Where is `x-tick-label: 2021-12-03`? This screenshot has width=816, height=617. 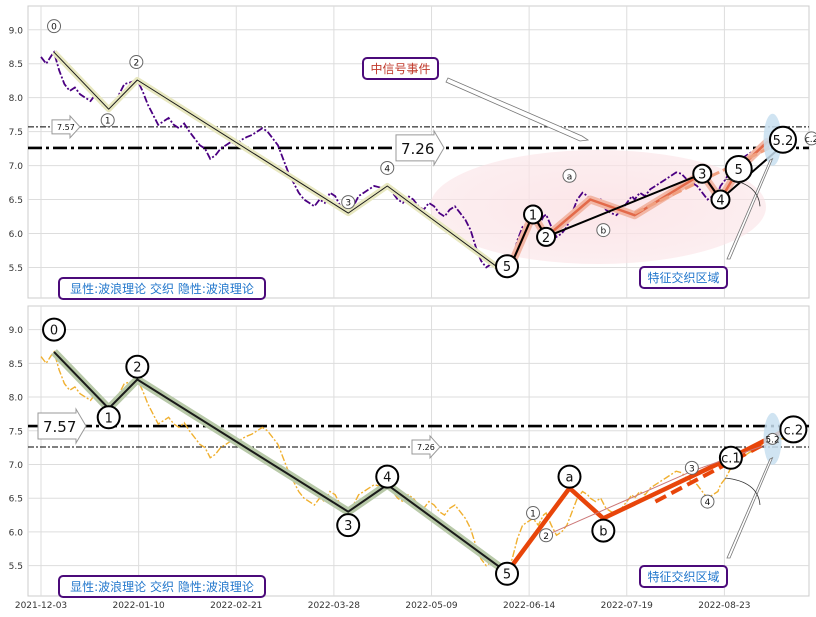 x-tick-label: 2021-12-03 is located at coordinates (41, 606).